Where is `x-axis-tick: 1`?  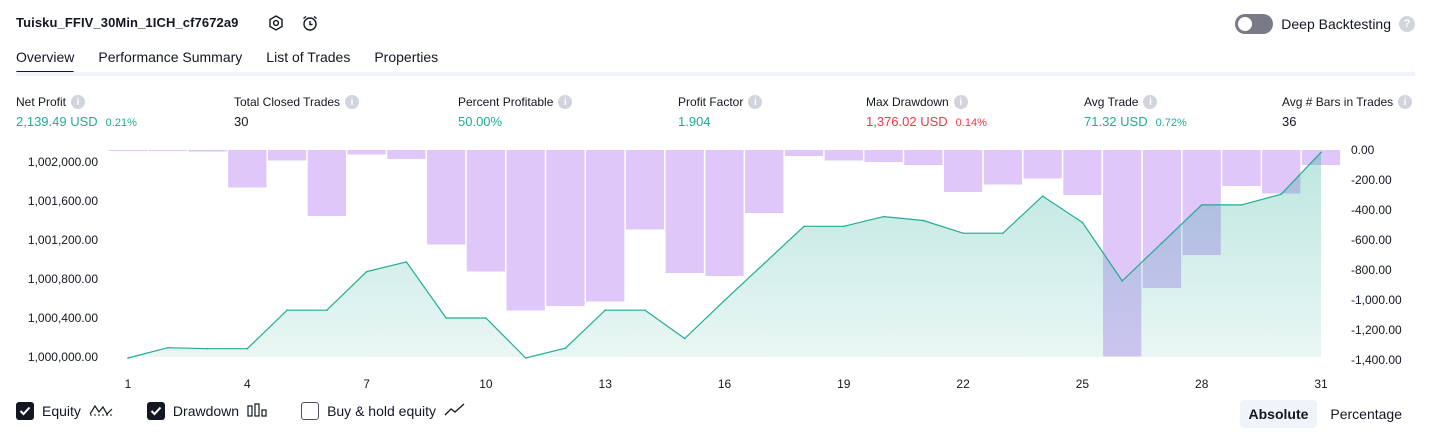
x-axis-tick: 1 is located at coordinates (128, 384).